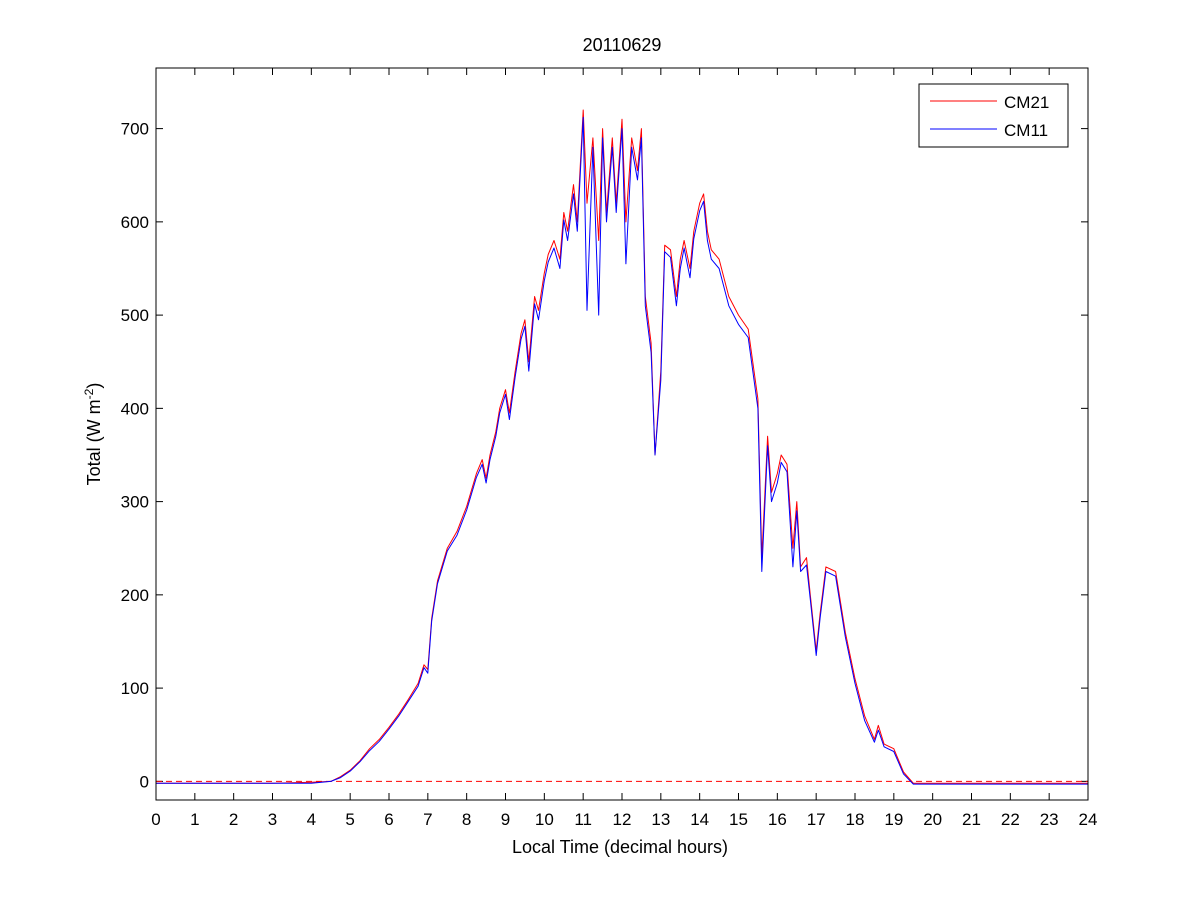  I want to click on x-tick-label: 24, so click(1088, 819).